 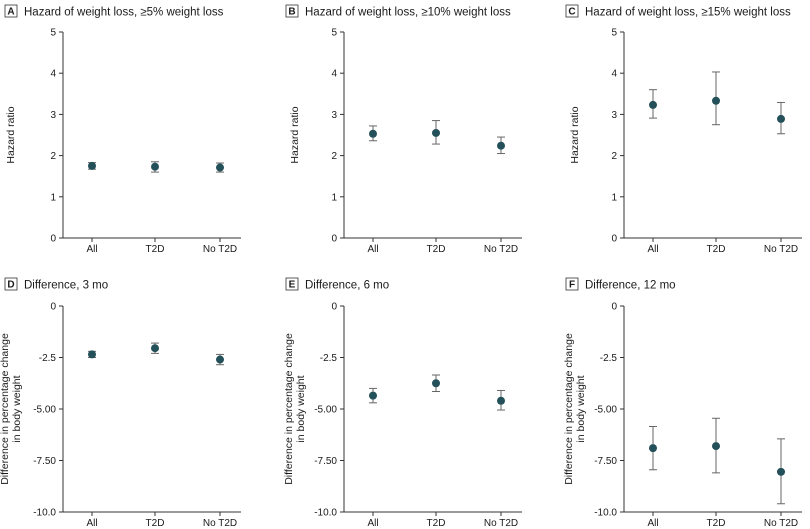 I want to click on panel-c-y-label: Hazard ratio, so click(x=575, y=134).